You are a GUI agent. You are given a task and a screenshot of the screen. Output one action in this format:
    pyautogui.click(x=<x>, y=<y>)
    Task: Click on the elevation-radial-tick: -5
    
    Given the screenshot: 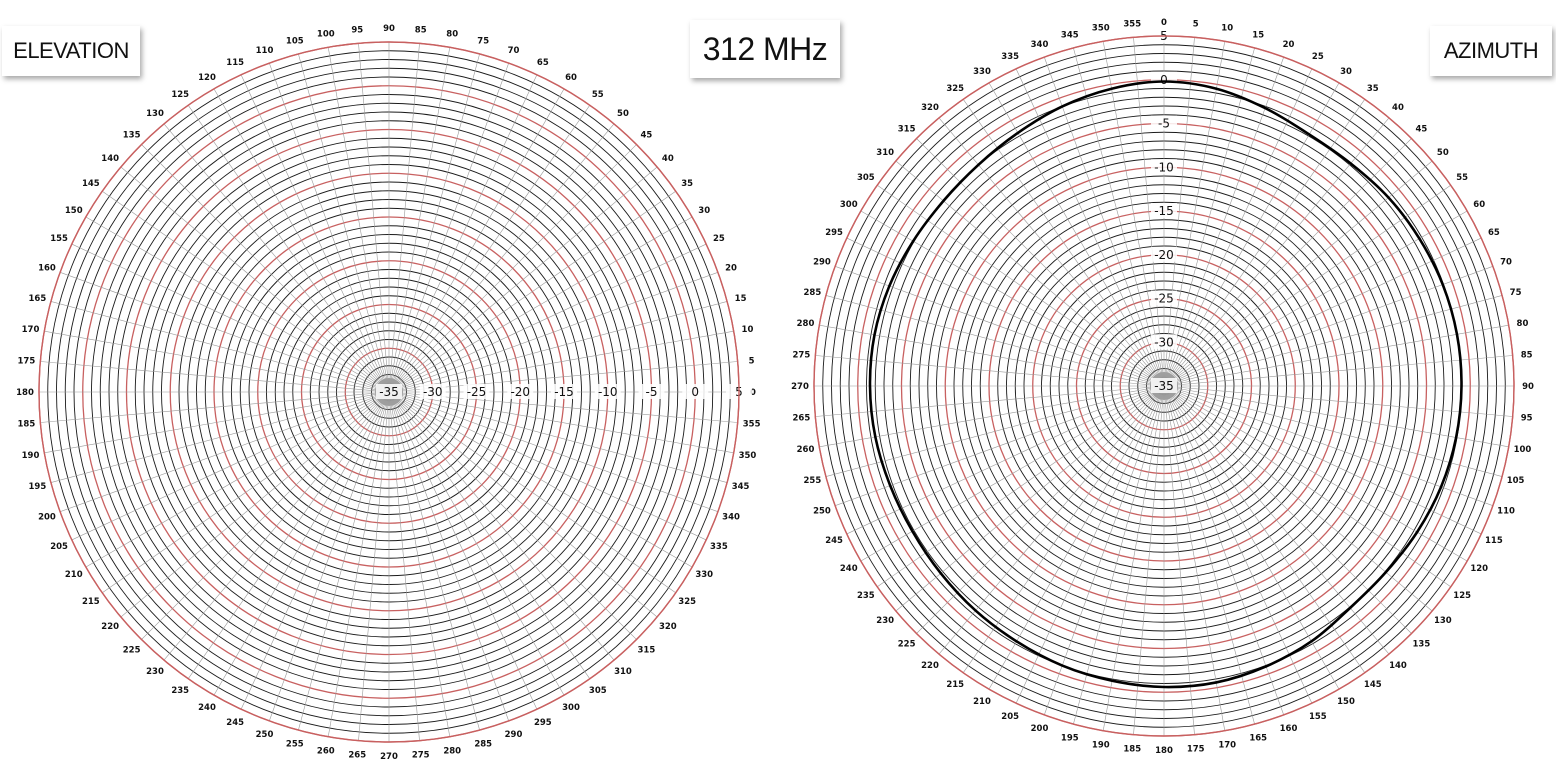 What is the action you would take?
    pyautogui.click(x=652, y=392)
    